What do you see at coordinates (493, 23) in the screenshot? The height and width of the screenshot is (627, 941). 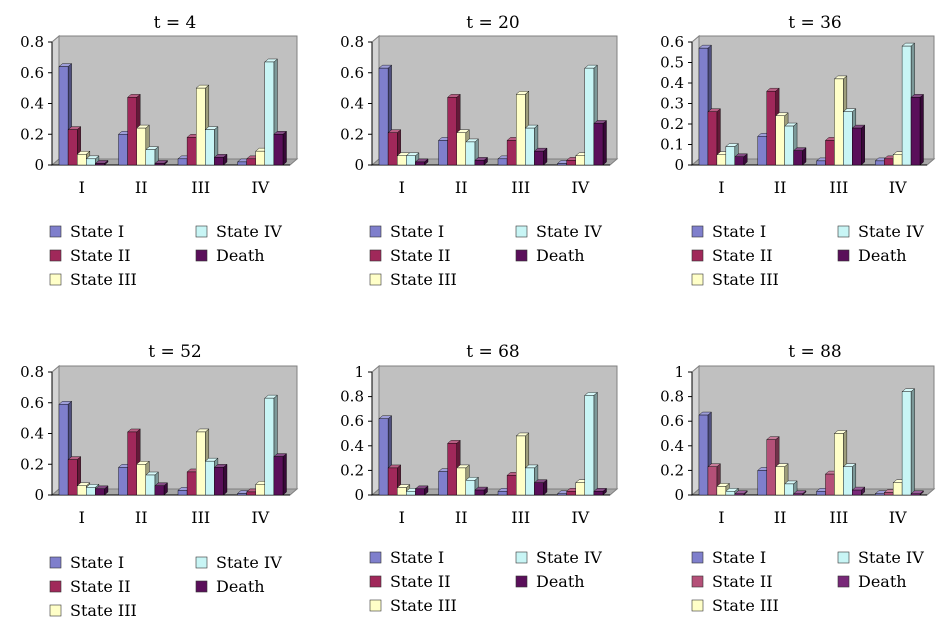 I see `chart-title: t = 20` at bounding box center [493, 23].